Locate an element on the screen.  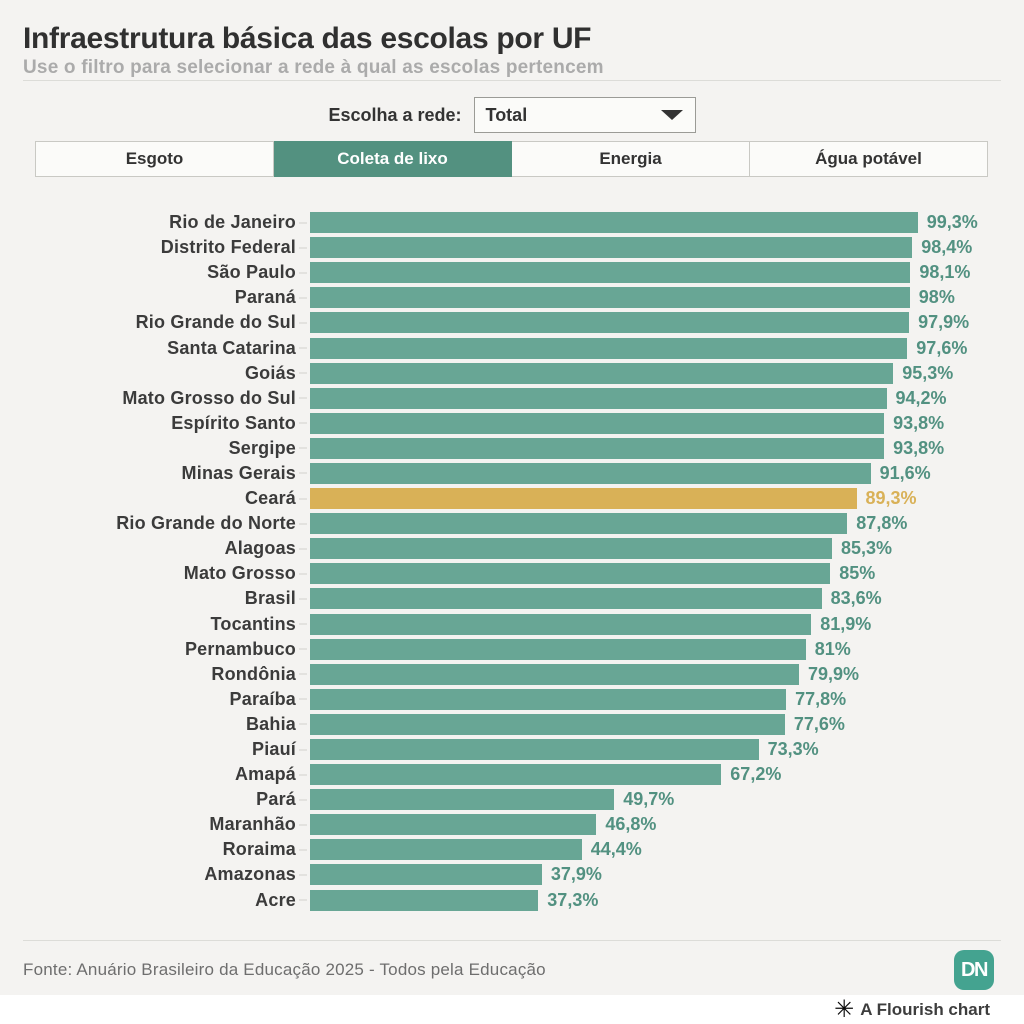
bar-row: Pernambuco 81% is located at coordinates (512, 649).